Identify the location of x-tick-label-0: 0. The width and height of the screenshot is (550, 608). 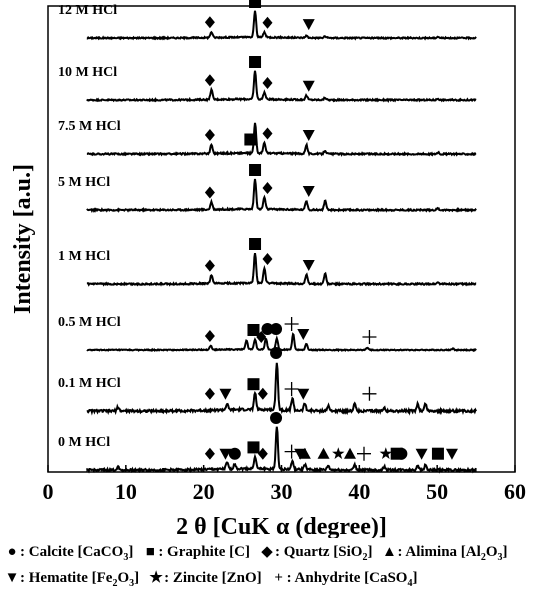
(48, 491).